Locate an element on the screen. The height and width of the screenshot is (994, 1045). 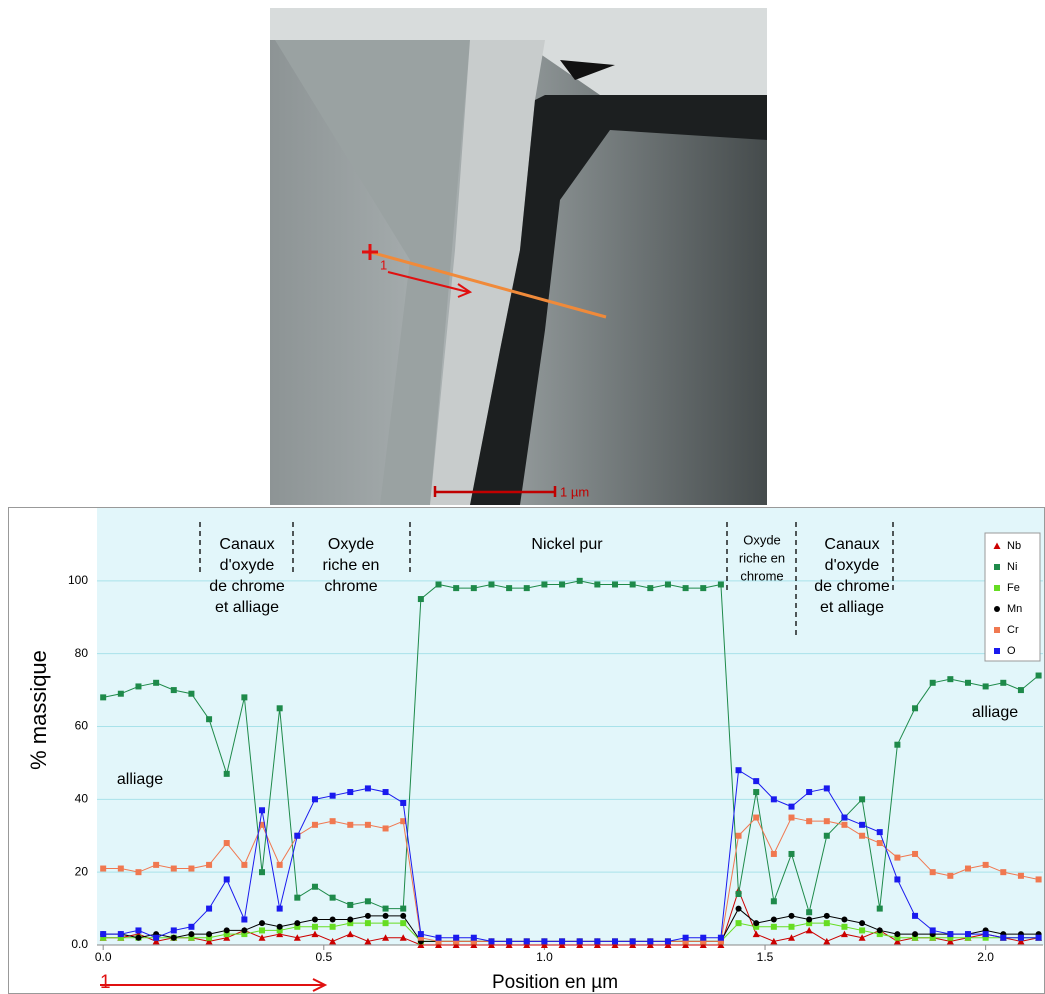
y-tick-label: 20 is located at coordinates (82, 871).